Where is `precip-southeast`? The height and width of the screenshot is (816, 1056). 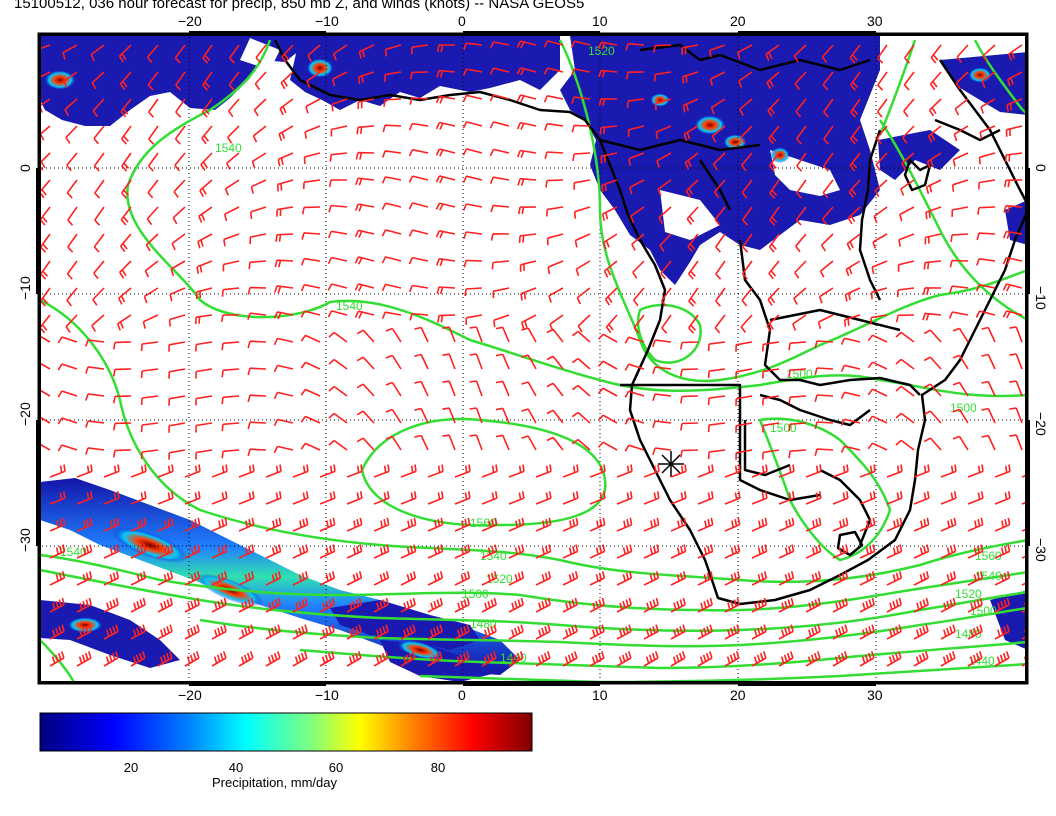 precip-southeast is located at coordinates (1009, 620).